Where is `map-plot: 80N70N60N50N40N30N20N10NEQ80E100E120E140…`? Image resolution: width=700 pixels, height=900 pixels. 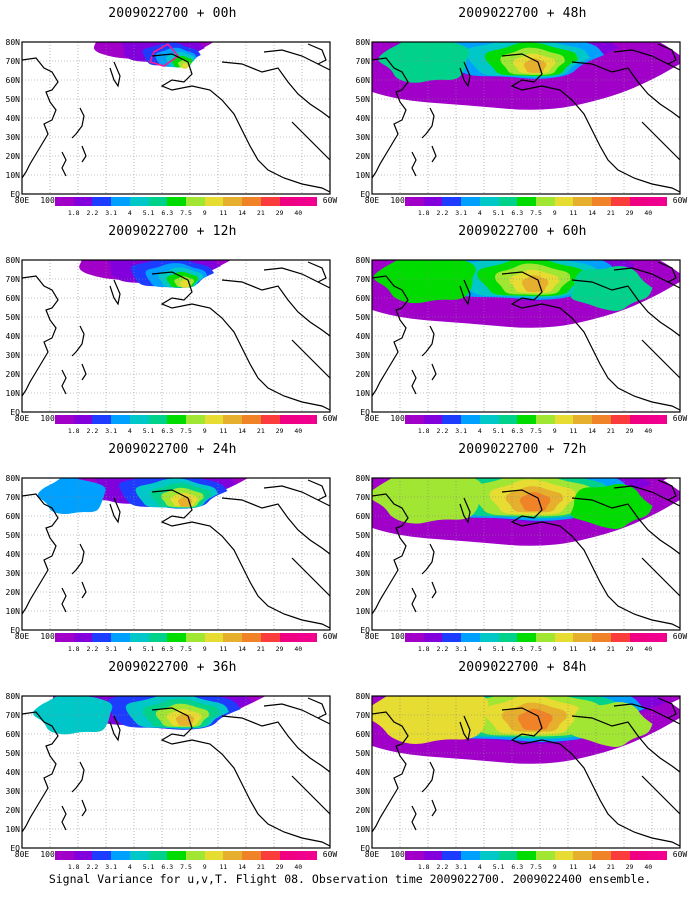
map-plot: 80N70N60N50N40N30N20N10NEQ80E100E120E140… is located at coordinates (172, 339).